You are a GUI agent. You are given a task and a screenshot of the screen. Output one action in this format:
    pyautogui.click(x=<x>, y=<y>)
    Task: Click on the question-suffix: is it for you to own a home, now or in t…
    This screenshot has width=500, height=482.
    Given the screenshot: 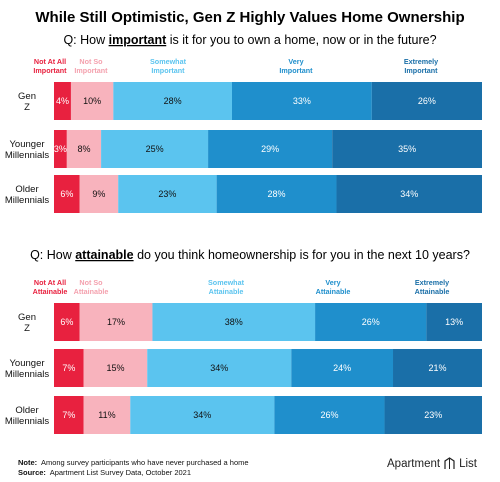 What is the action you would take?
    pyautogui.click(x=301, y=40)
    